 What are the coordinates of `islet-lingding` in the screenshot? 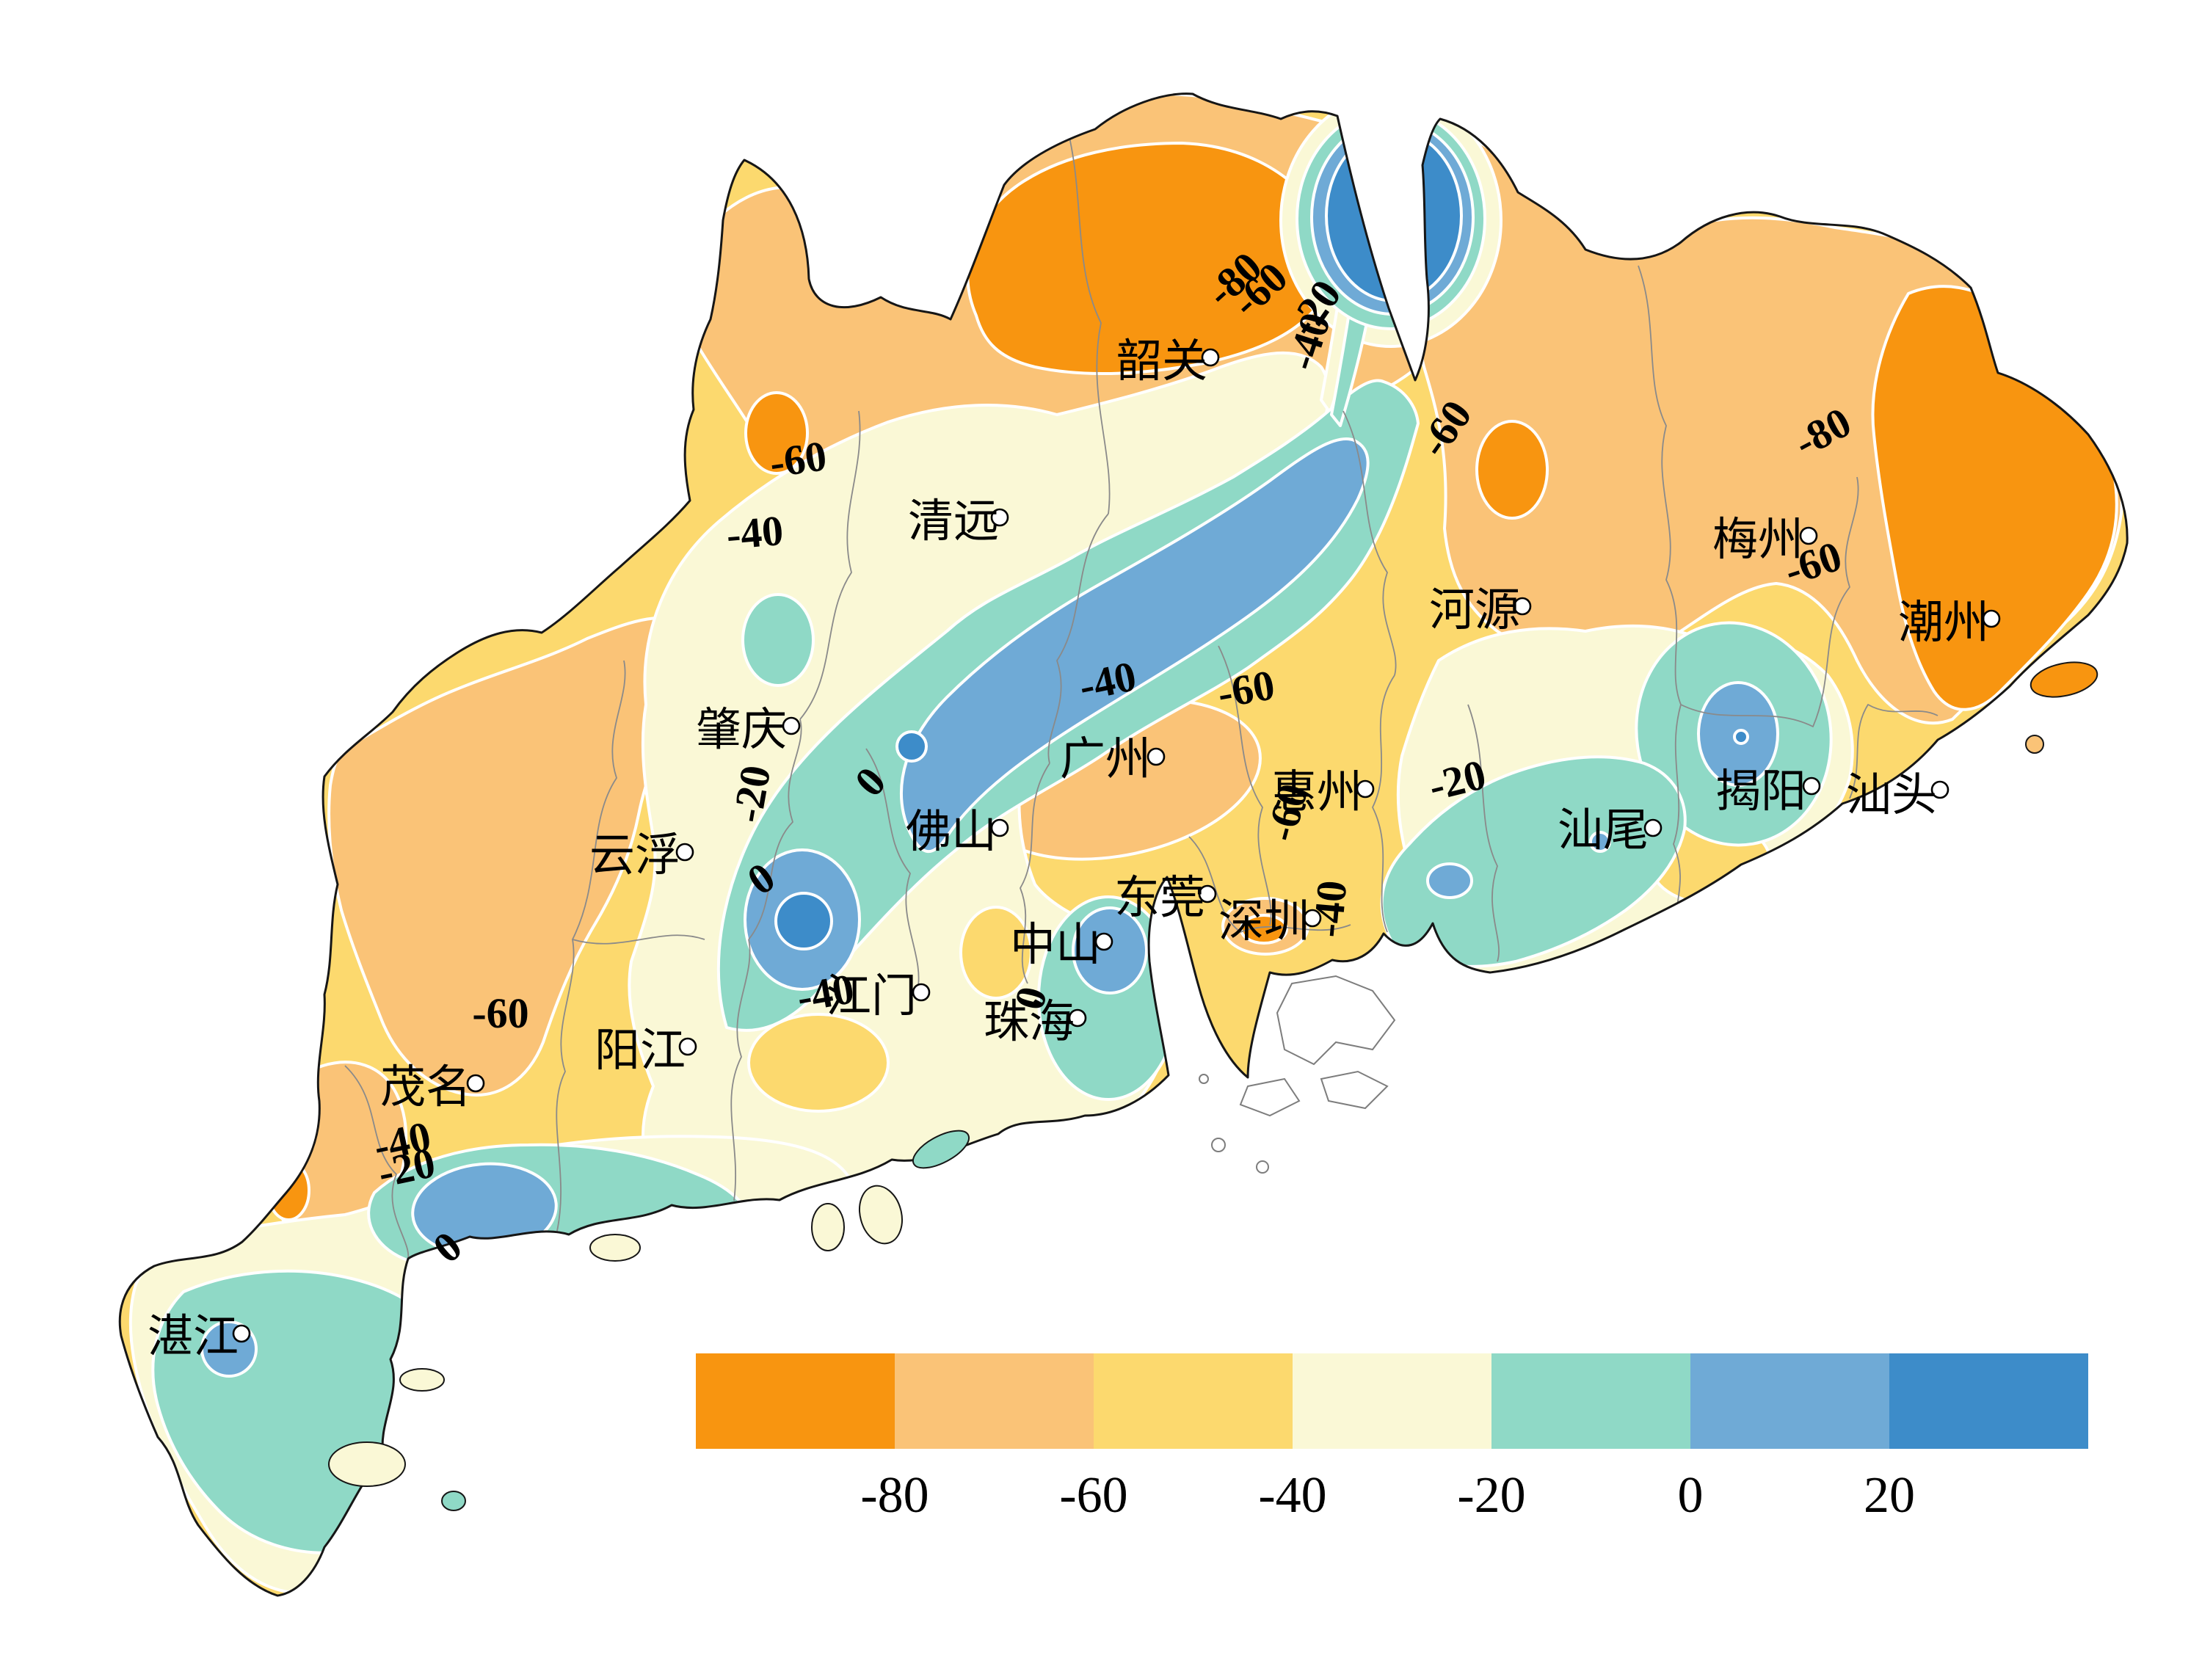 It's located at (1204, 1079).